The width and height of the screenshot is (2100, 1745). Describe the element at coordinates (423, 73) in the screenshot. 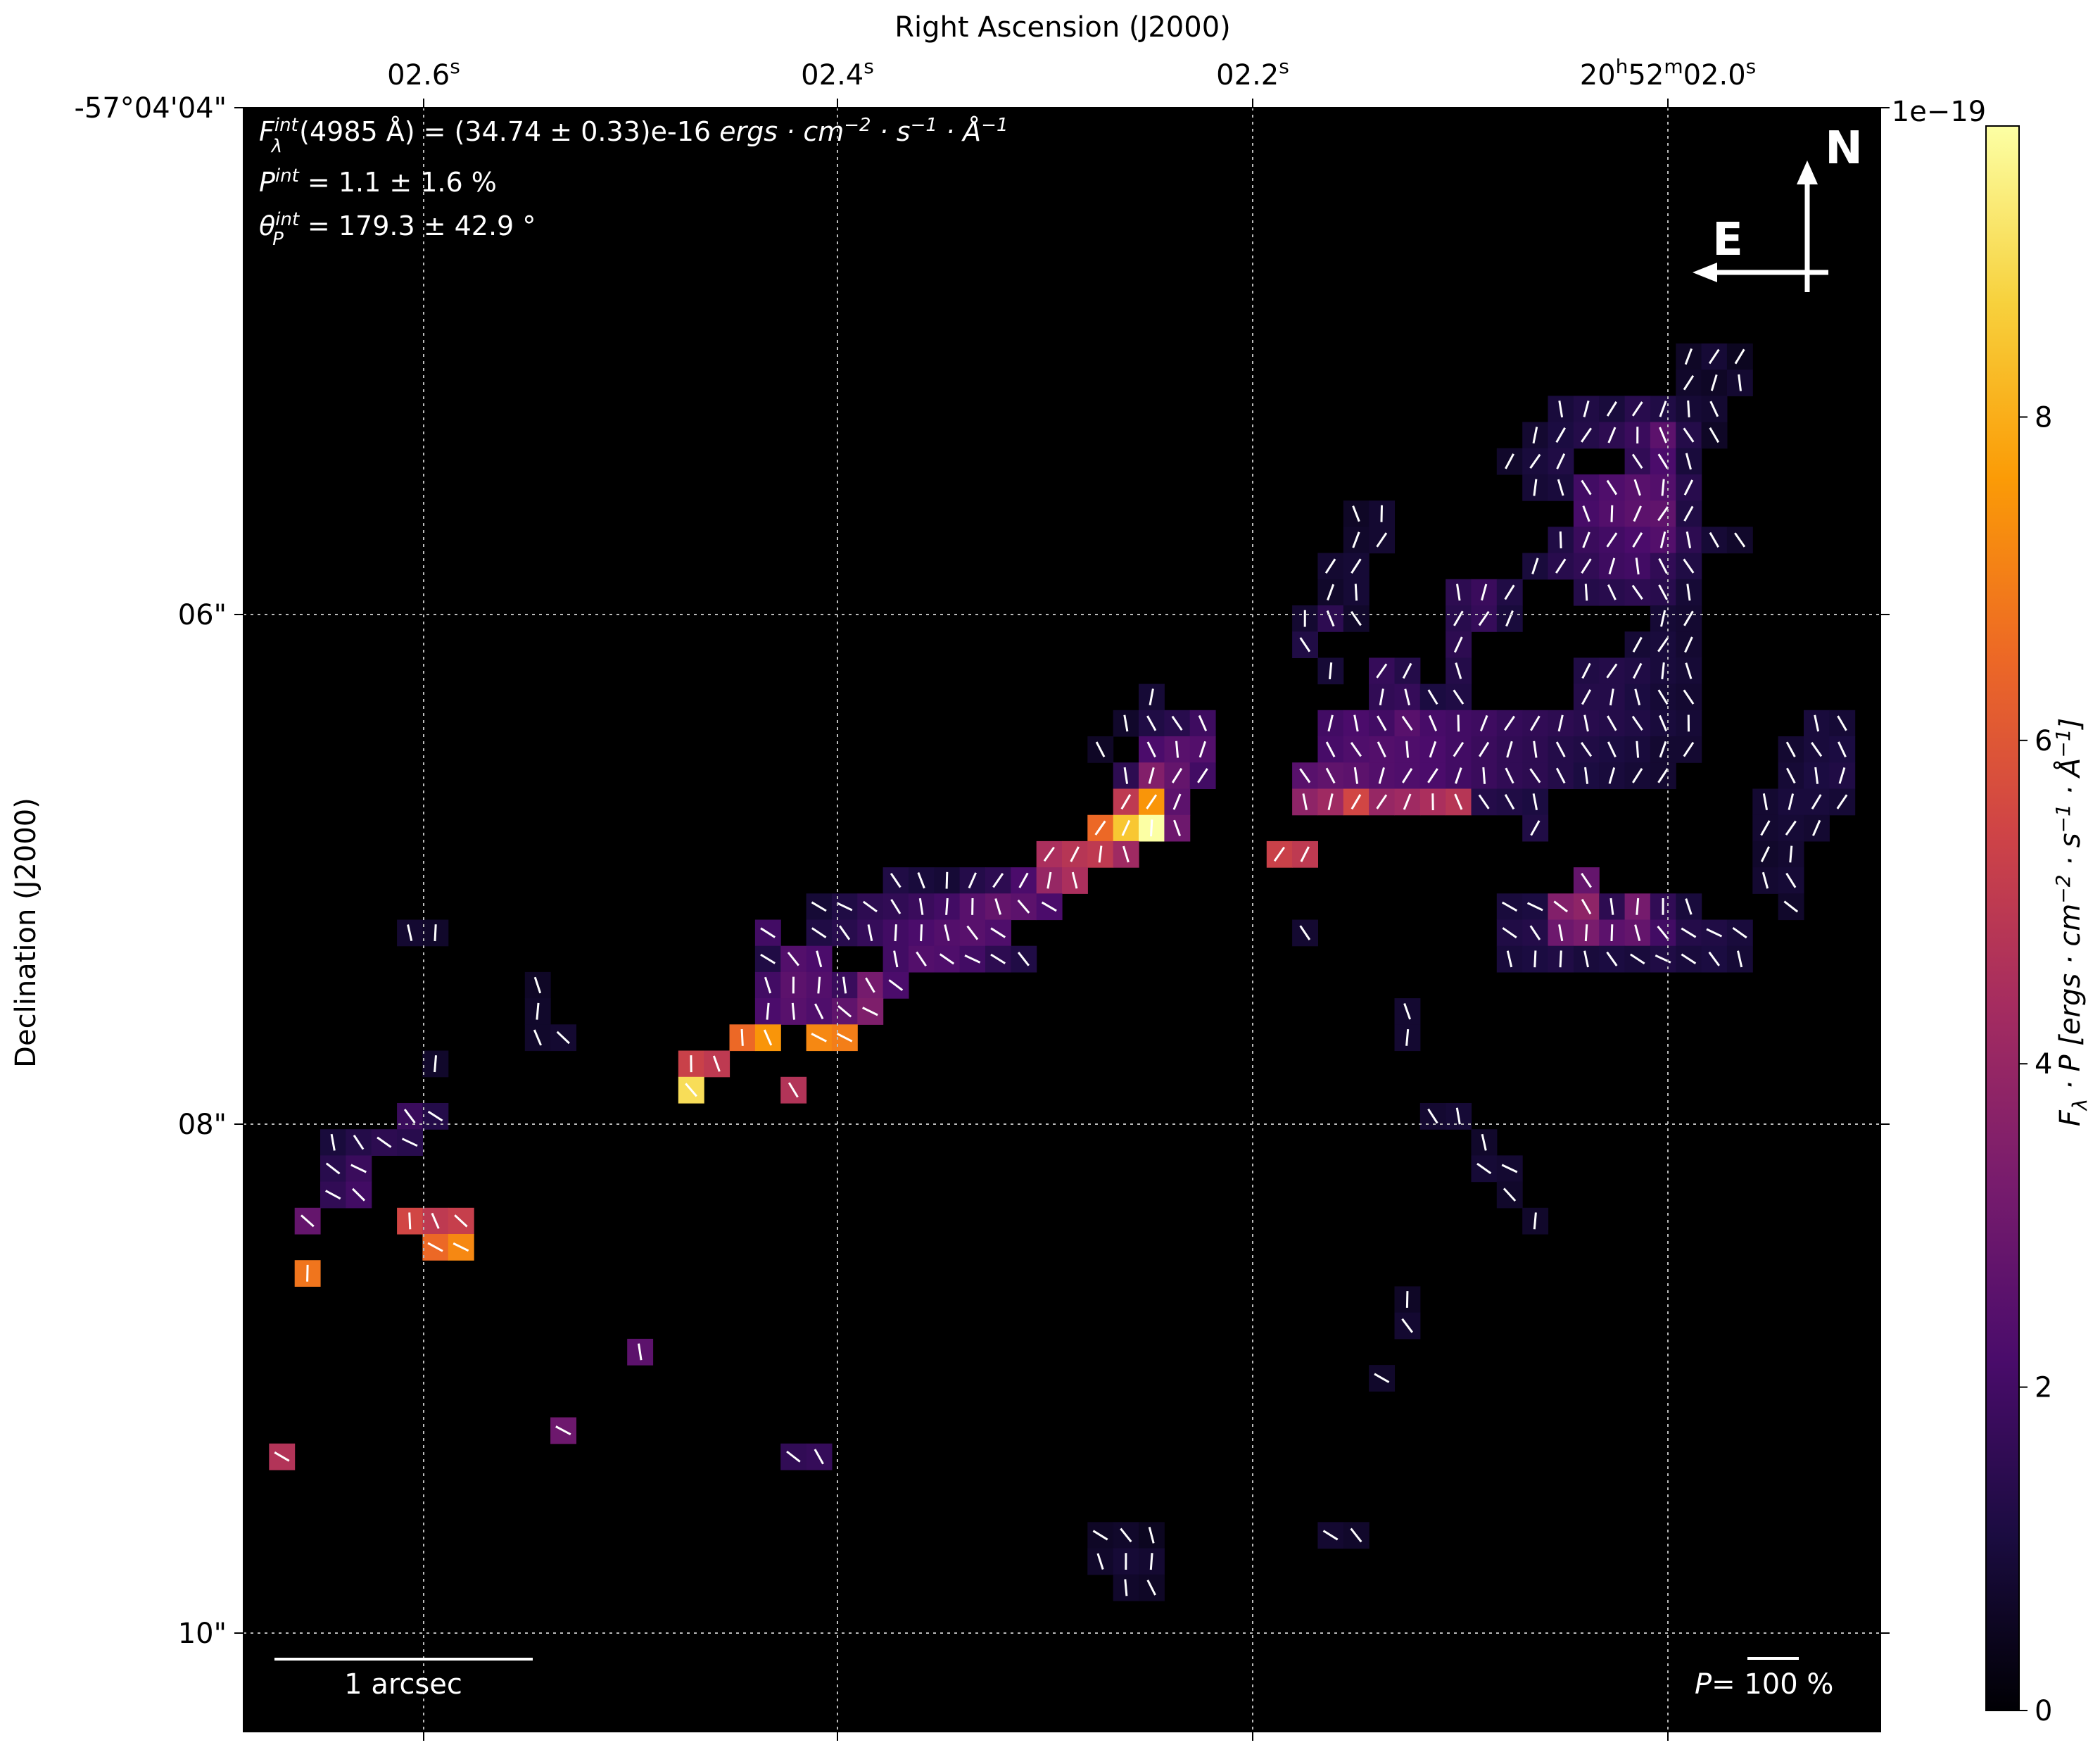

I see `x-tick-label-1: 02.6s` at that location.